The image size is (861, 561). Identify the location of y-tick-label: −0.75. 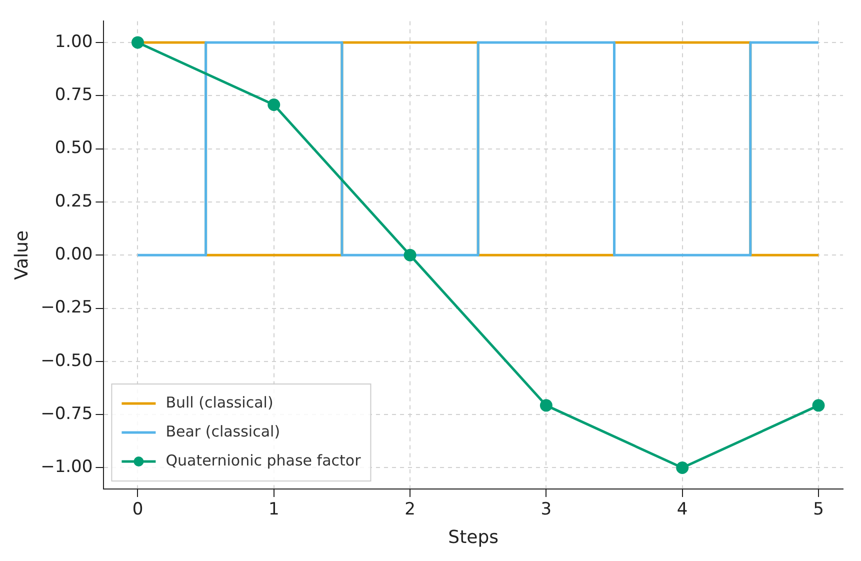
(66, 414).